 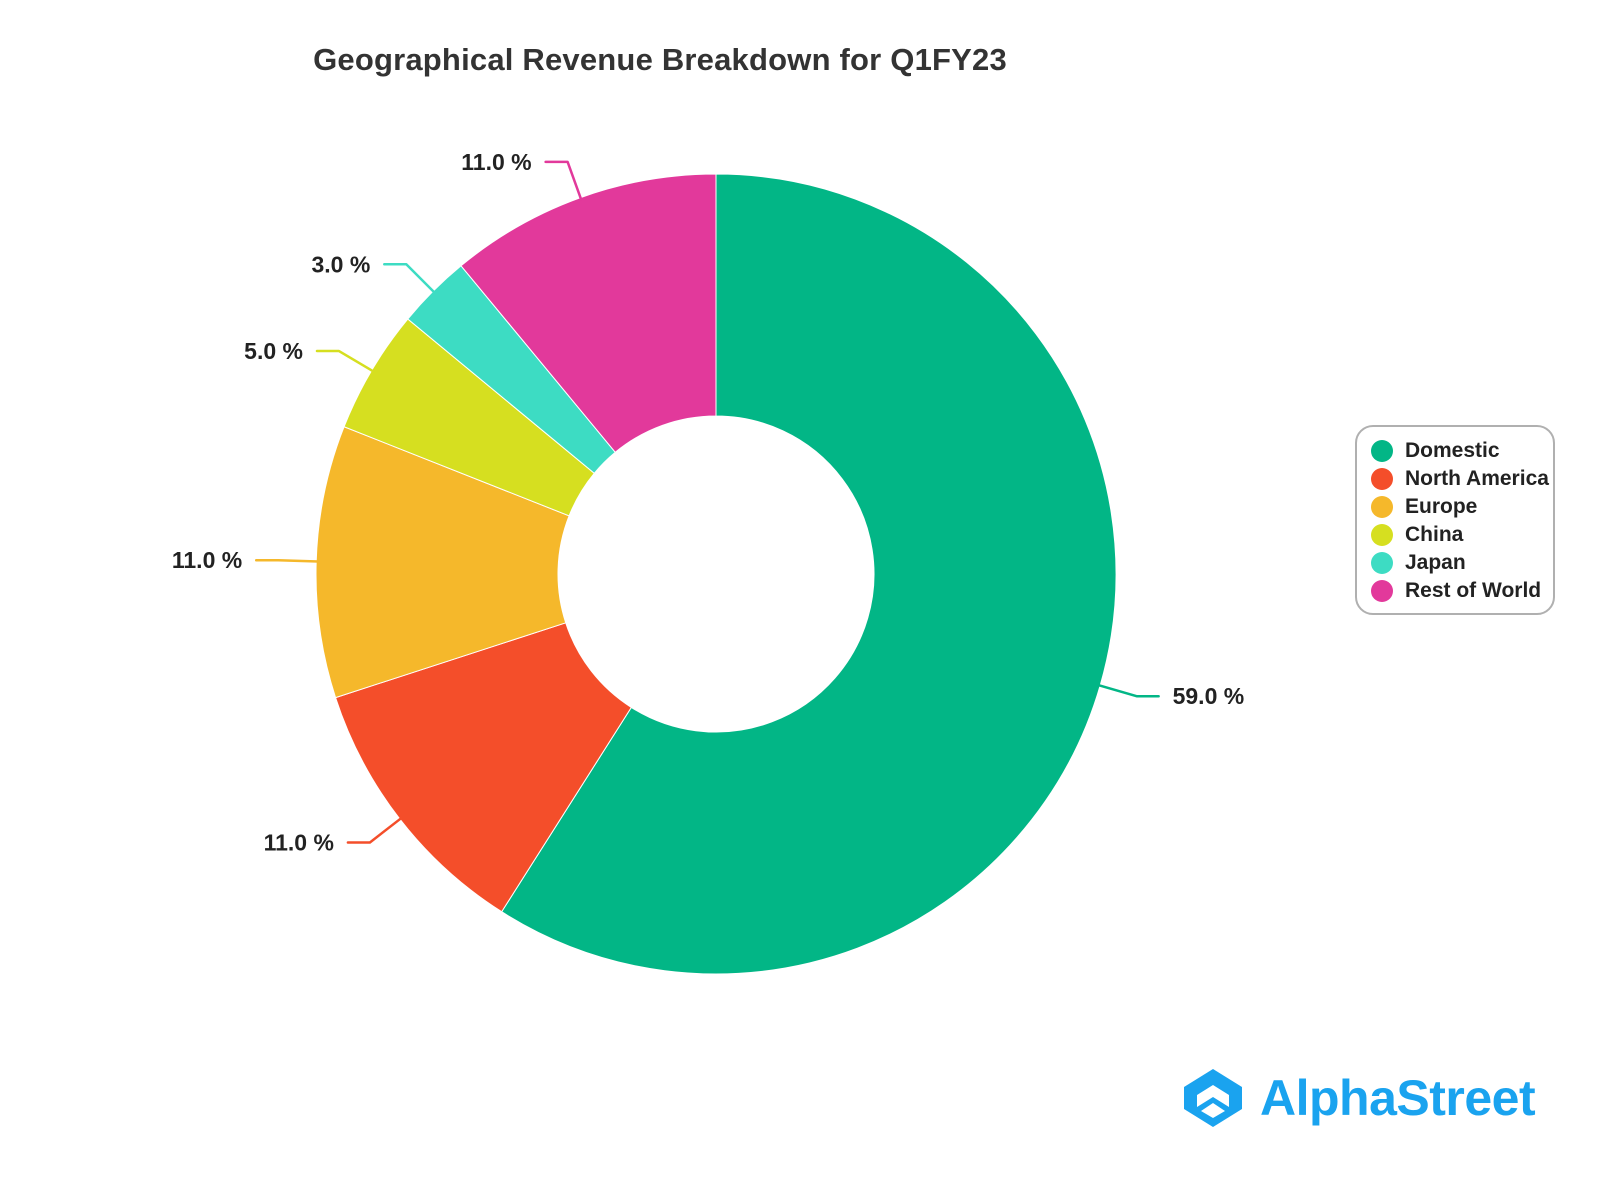 I want to click on brand-logo: AlphaStreet, so click(x=1358, y=1098).